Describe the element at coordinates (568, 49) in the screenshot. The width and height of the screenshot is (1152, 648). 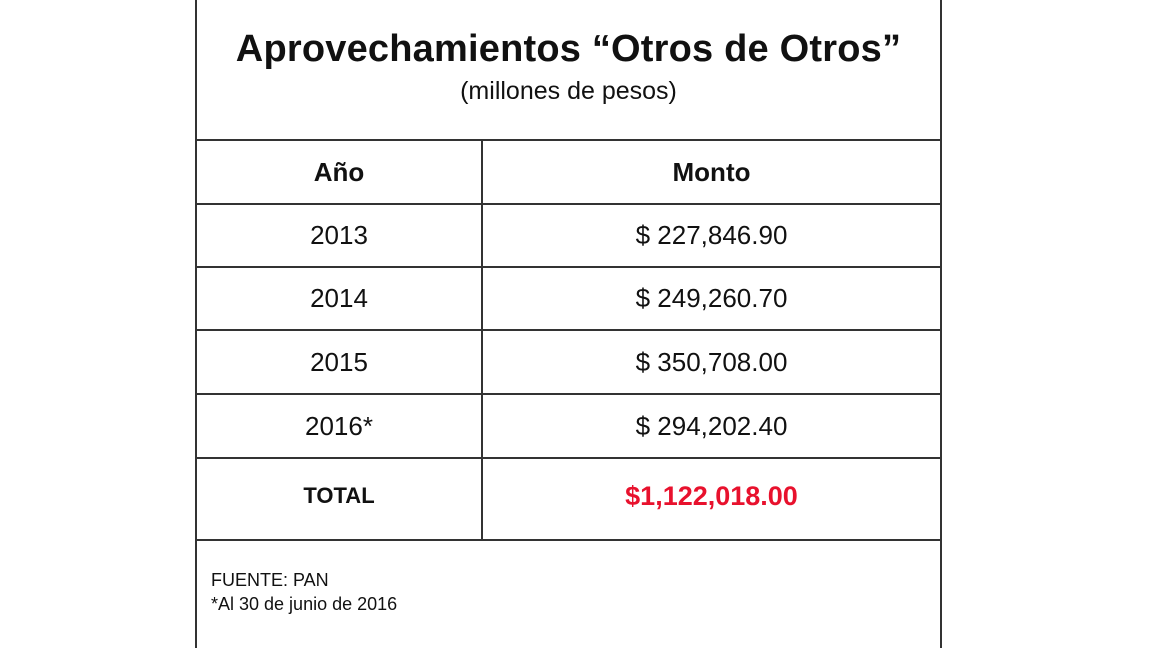
I see `document-title: Aprovechamientos “Otros de Otros”` at that location.